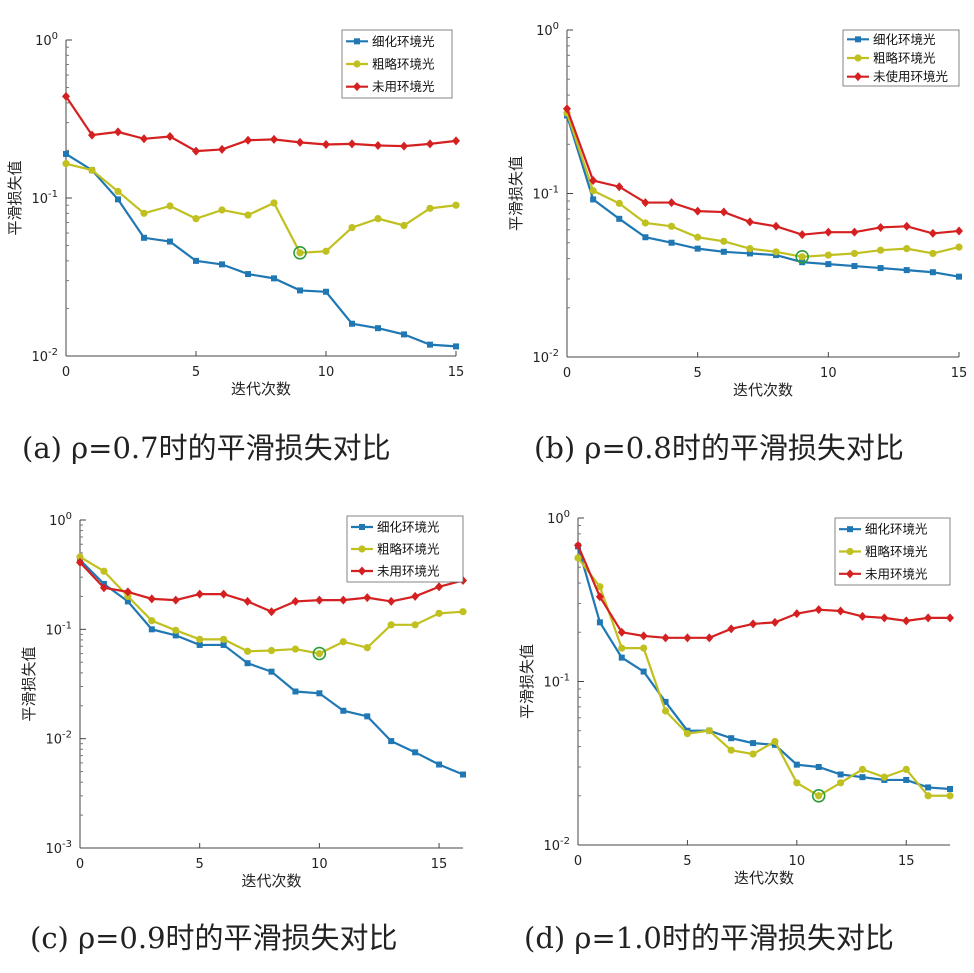  I want to click on y-tick-label: 10⁻¹, so click(556, 682).